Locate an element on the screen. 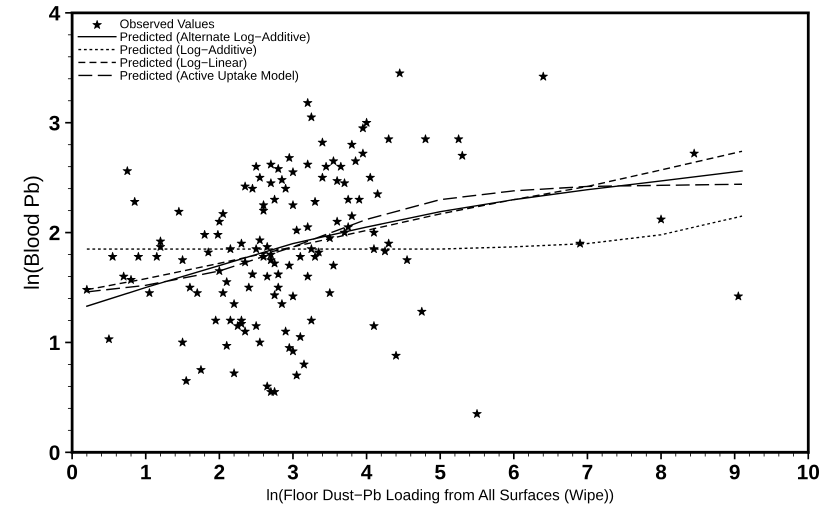 This screenshot has width=829, height=514. x-tick-label: 2 is located at coordinates (219, 472).